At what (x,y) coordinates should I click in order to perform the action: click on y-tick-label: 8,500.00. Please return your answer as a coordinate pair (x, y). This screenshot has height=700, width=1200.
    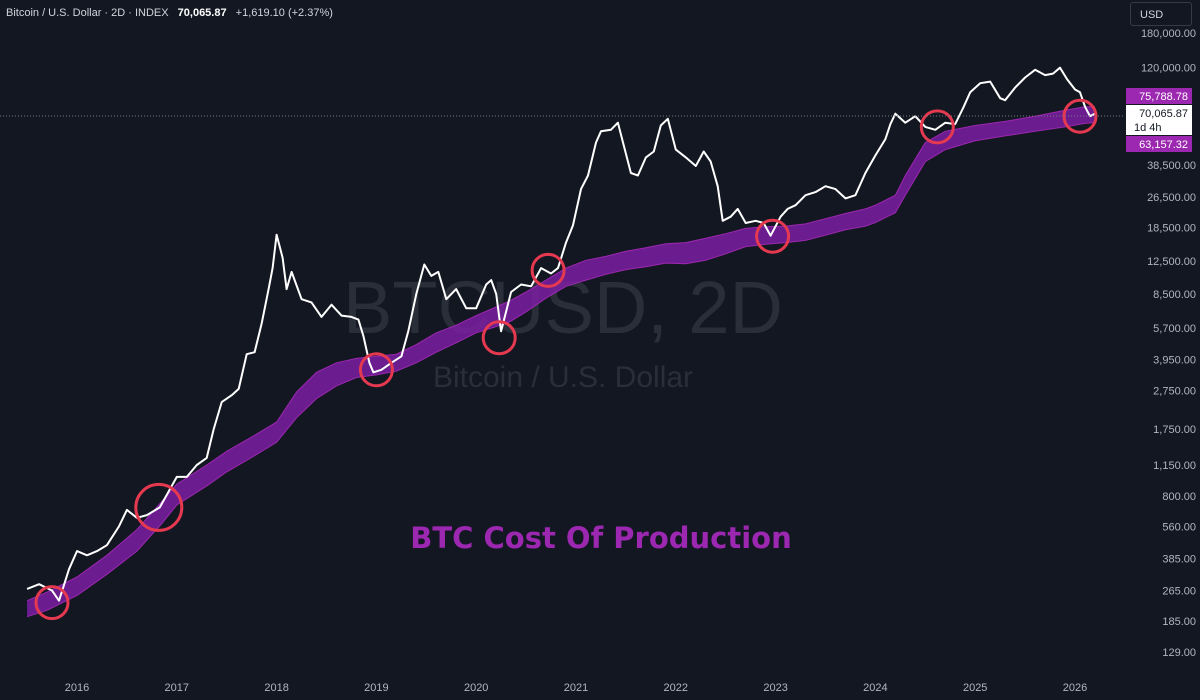
    Looking at the image, I should click on (1174, 295).